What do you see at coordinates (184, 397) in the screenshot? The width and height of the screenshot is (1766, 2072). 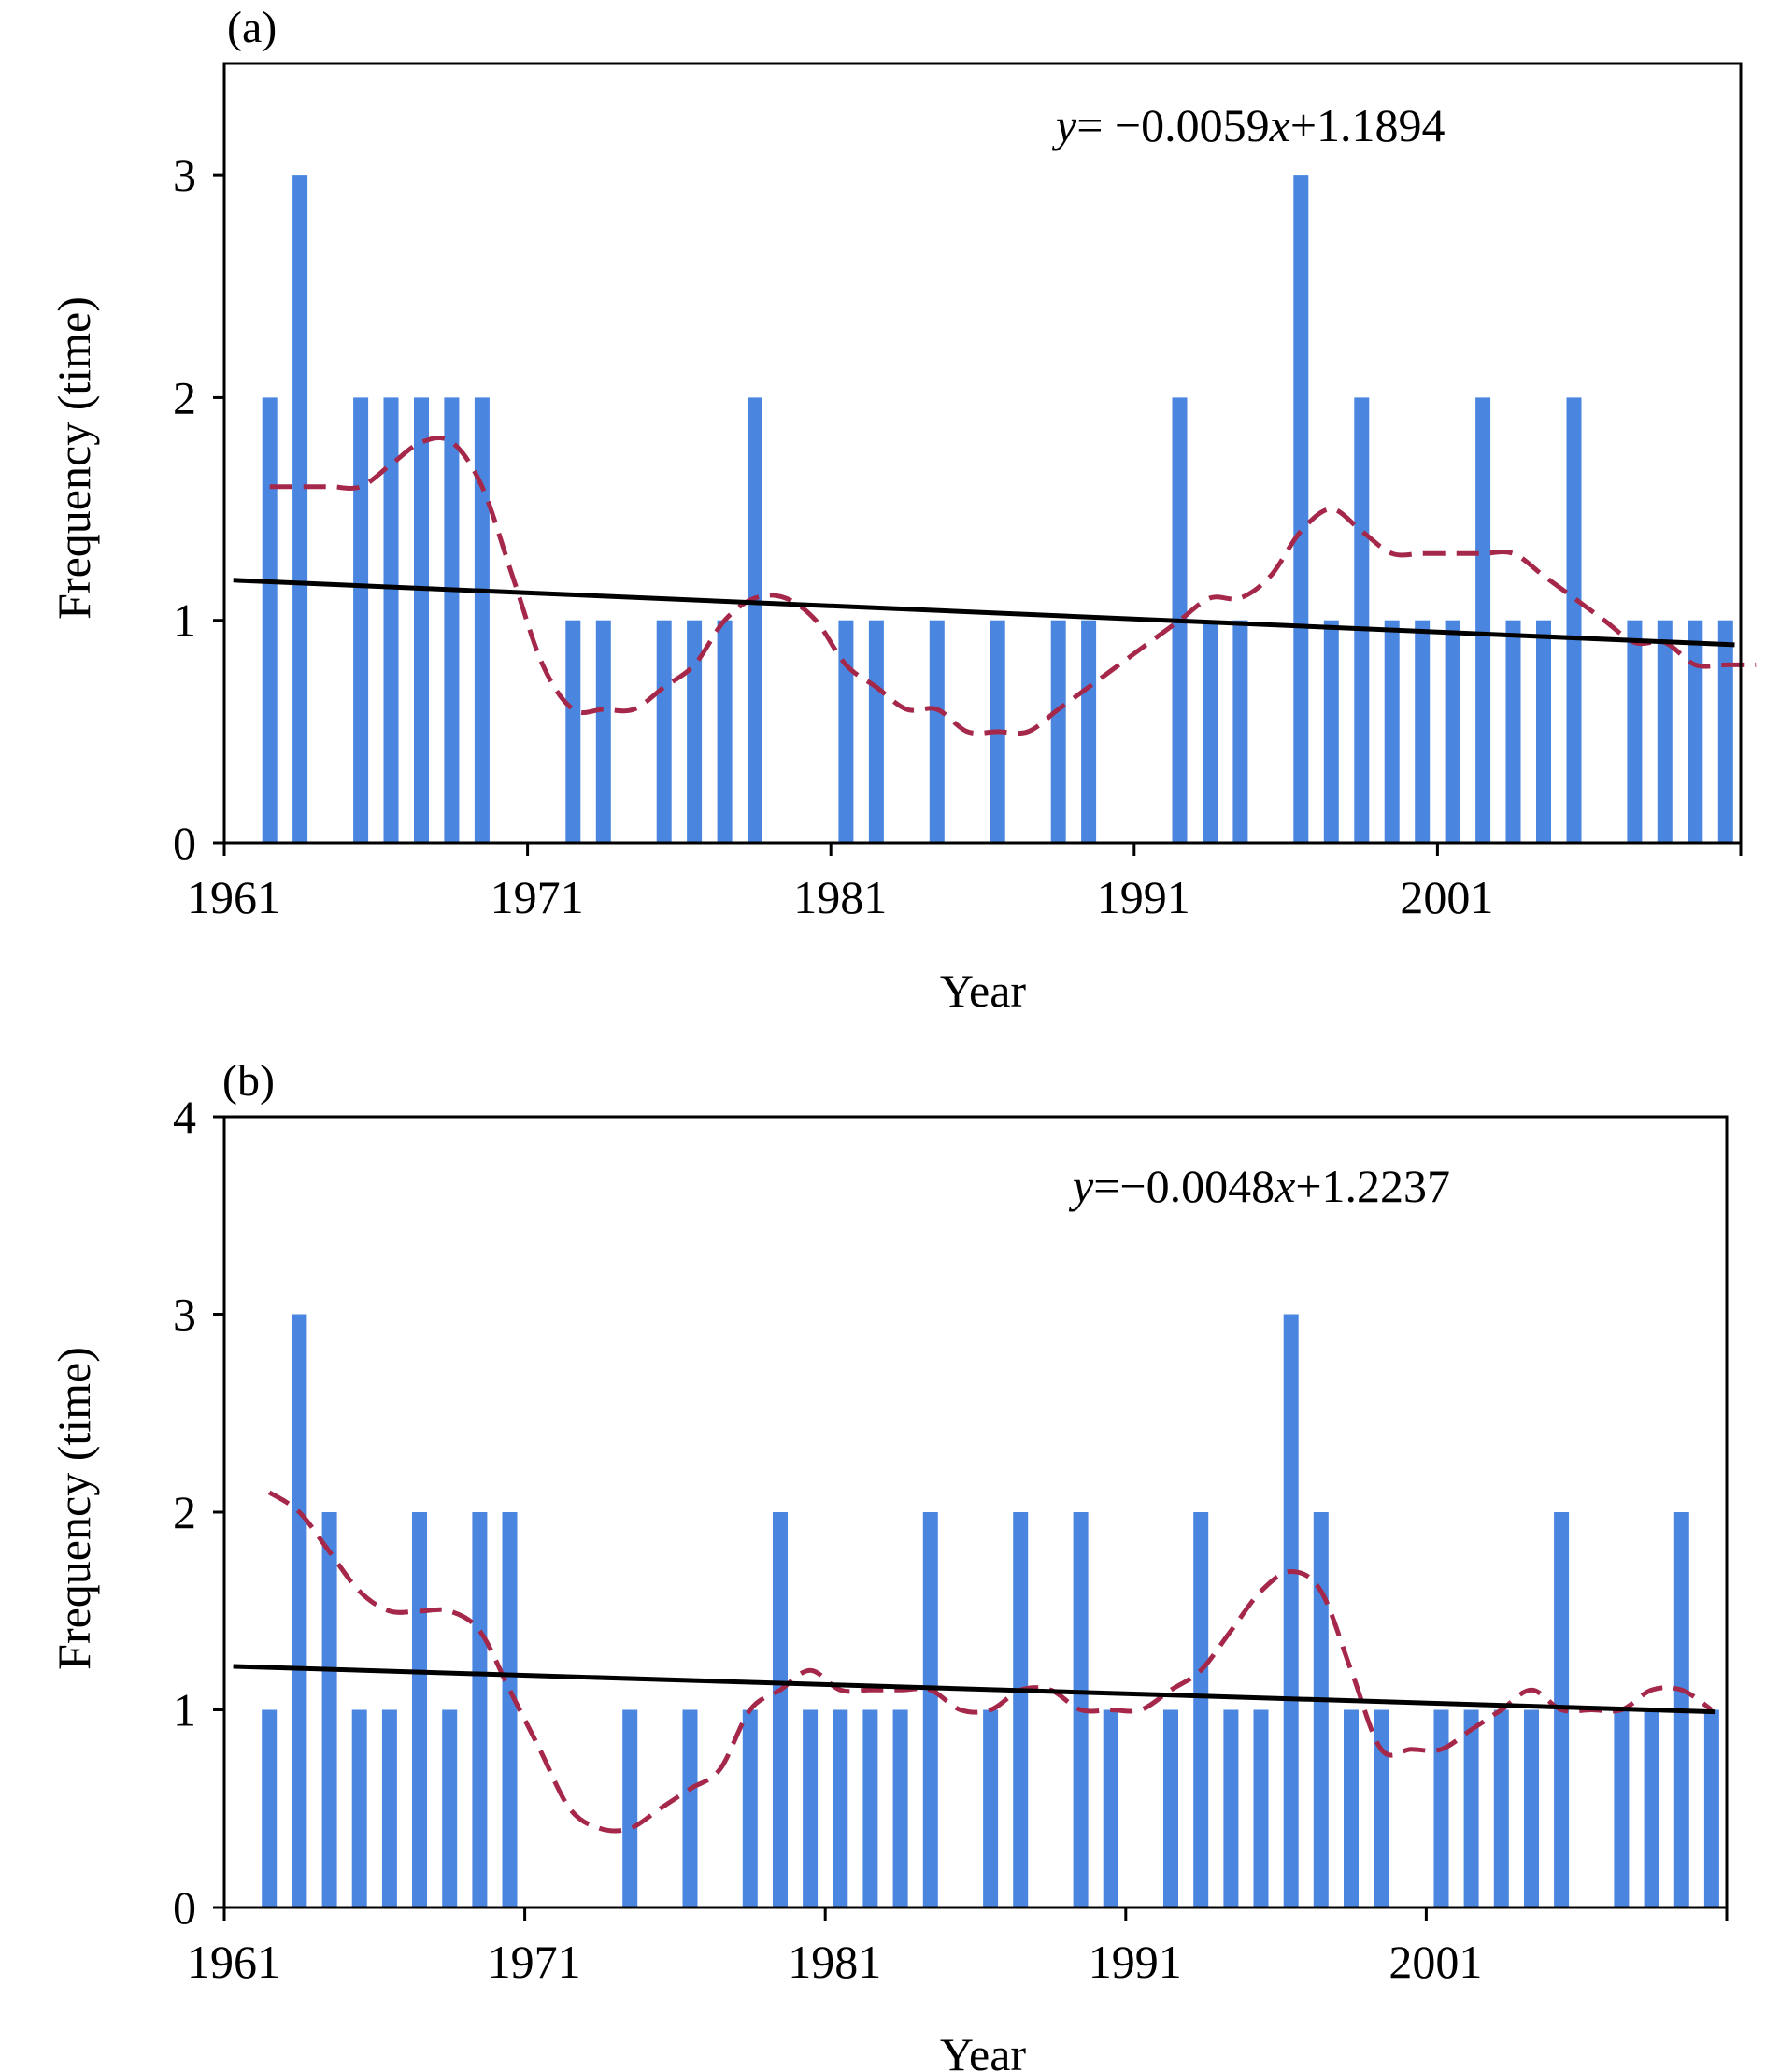 I see `panel-a-y-tick-label: 2` at bounding box center [184, 397].